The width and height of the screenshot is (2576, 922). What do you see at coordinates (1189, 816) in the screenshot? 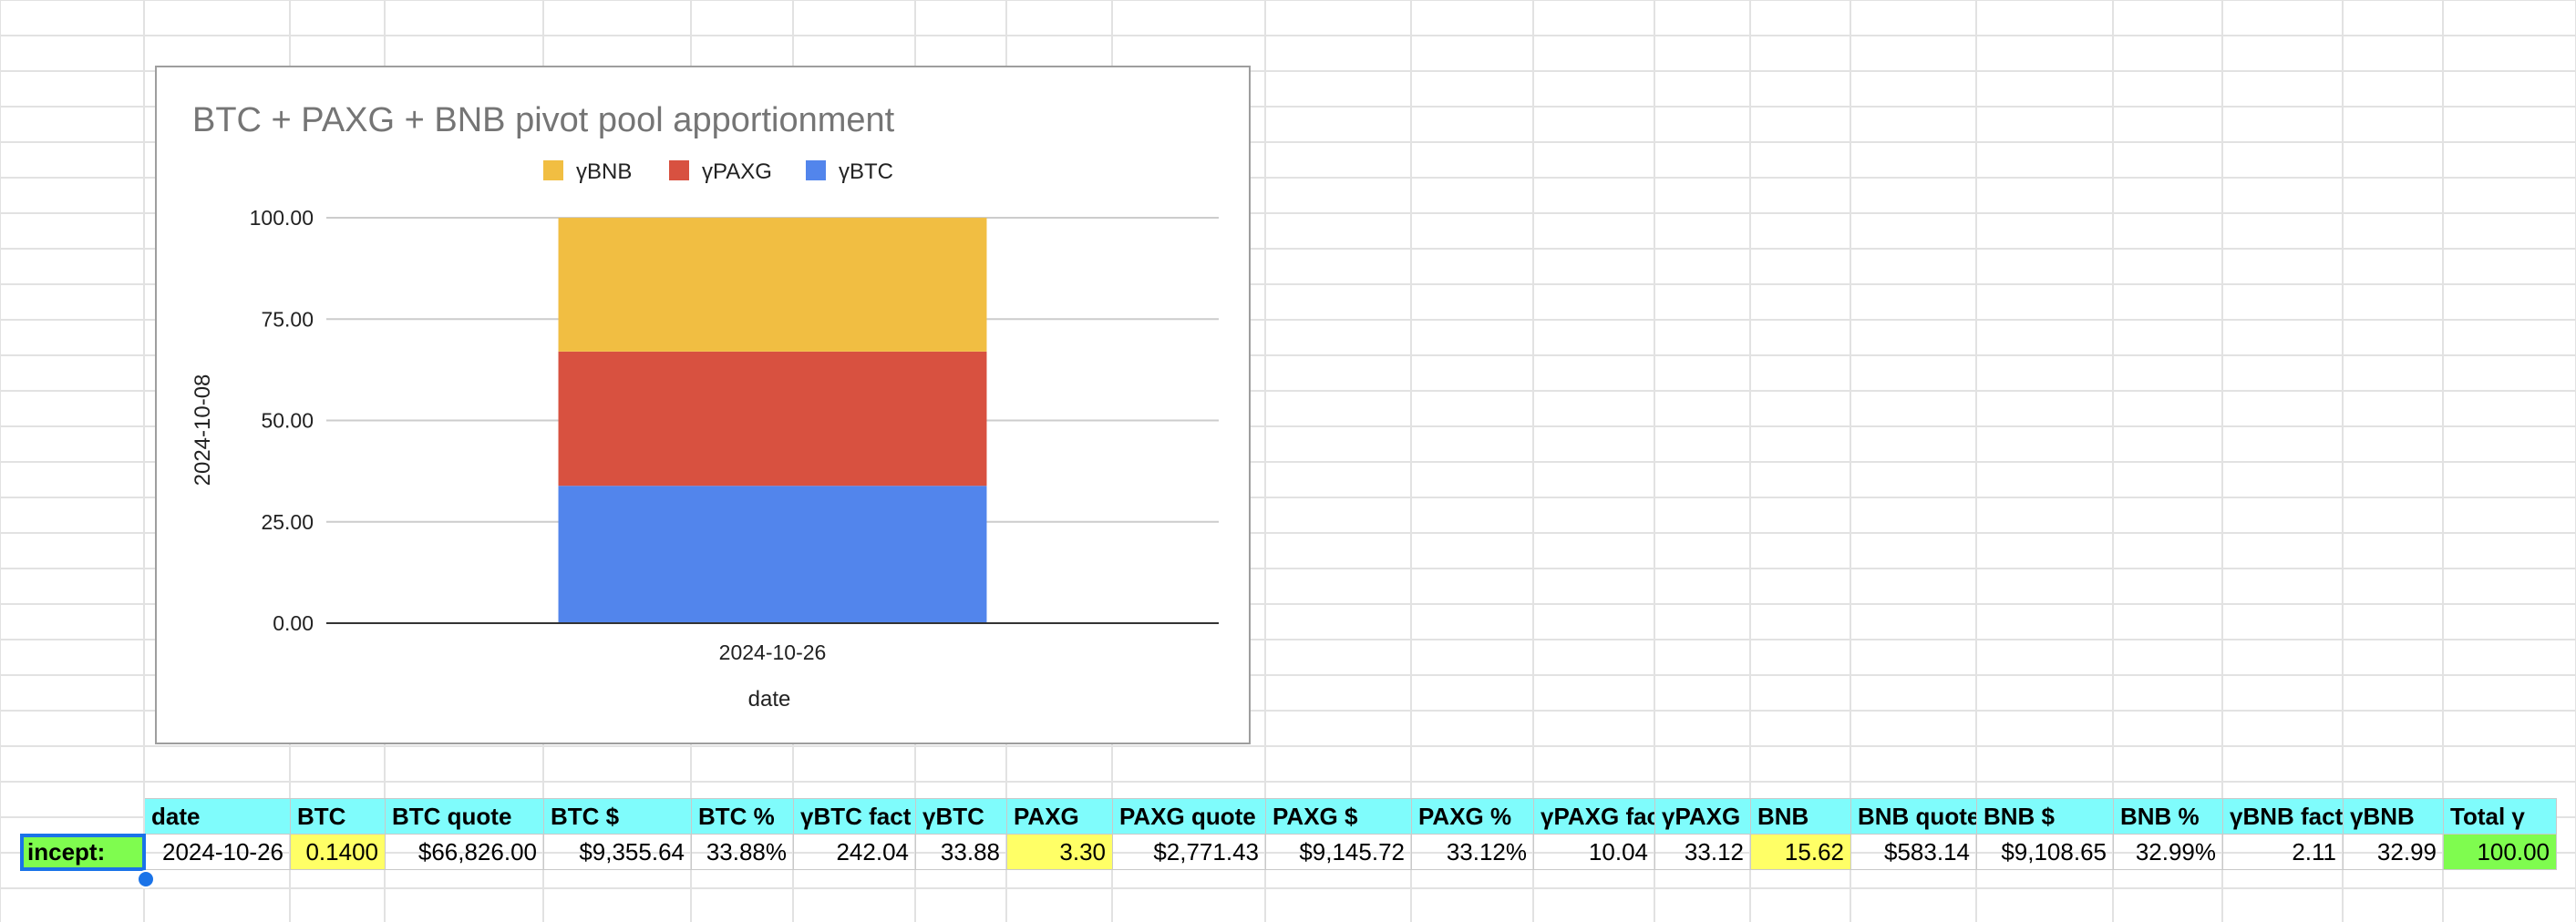
I see `column-header: PAXG quote` at bounding box center [1189, 816].